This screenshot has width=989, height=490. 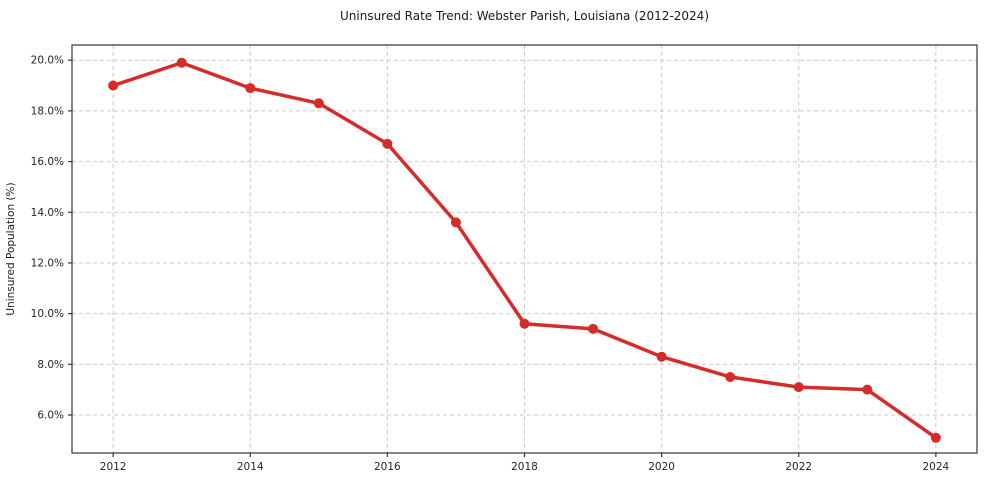 I want to click on y-tick-label: 16.0%, so click(x=47, y=162).